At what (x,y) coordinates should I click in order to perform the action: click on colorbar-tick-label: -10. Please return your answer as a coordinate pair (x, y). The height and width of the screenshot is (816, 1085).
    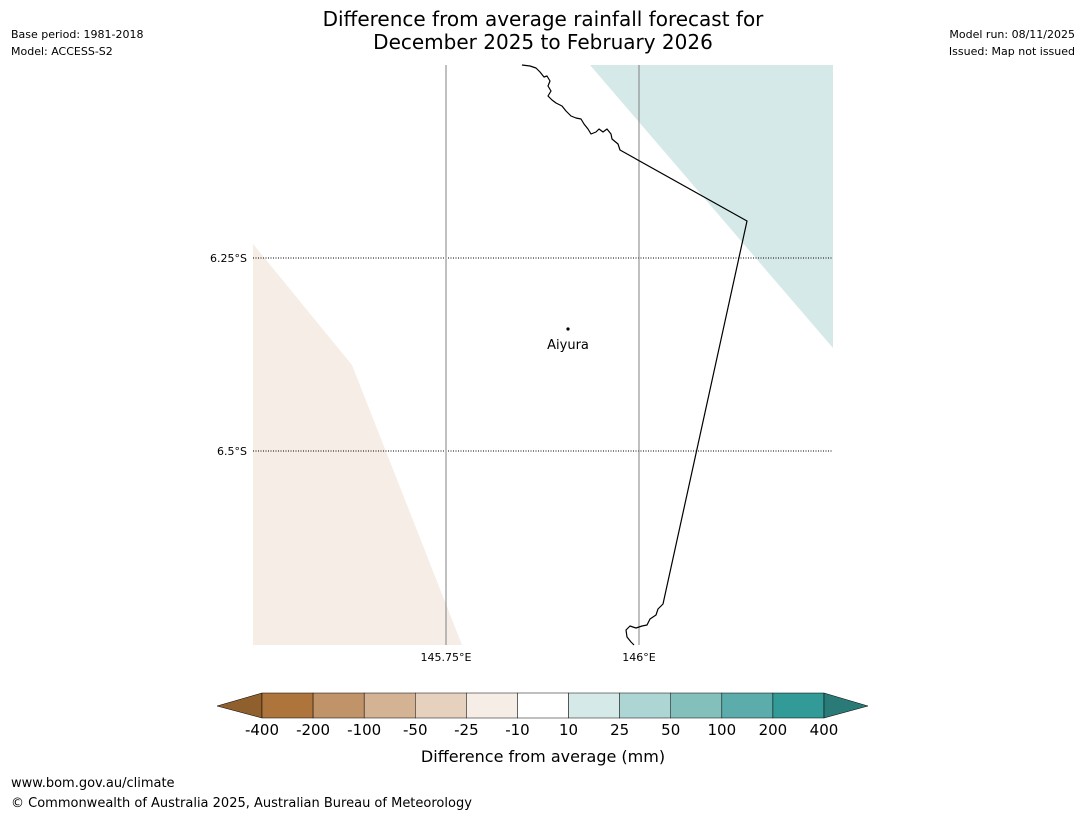
    Looking at the image, I should click on (517, 730).